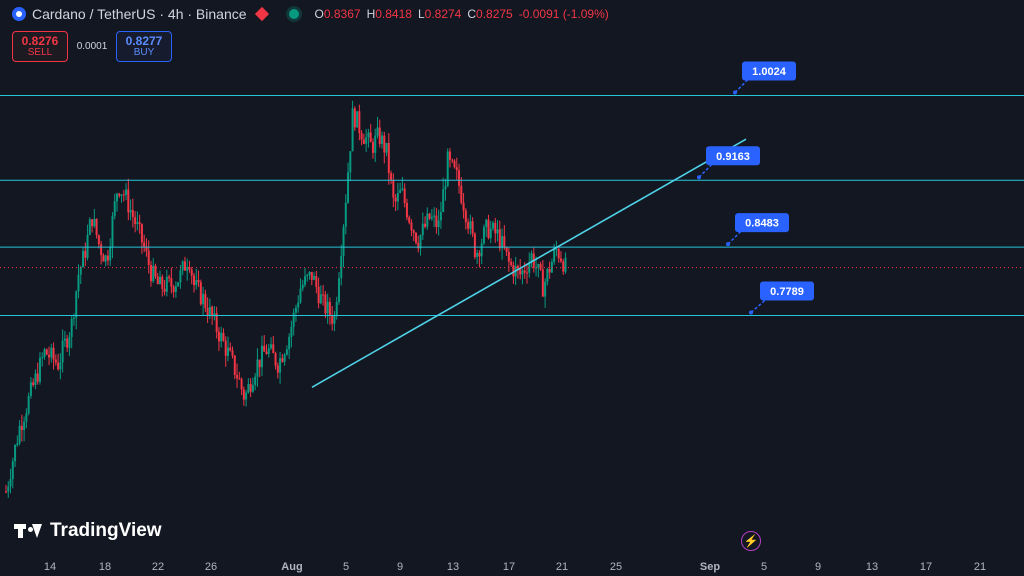  Describe the element at coordinates (728, 244) in the screenshot. I see `callout-anchor` at that location.